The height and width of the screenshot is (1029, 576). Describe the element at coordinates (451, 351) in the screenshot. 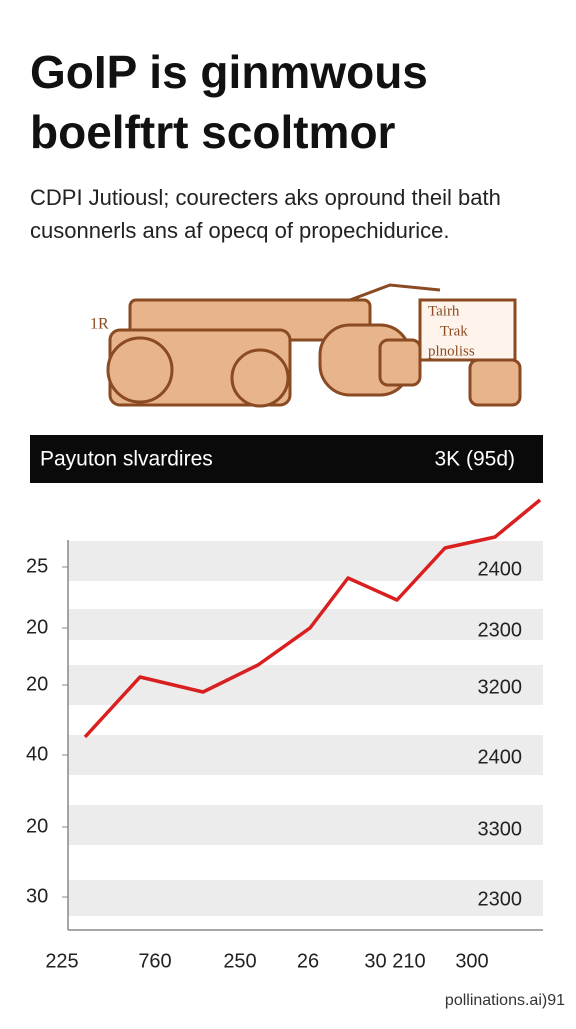

I see `illustration-label: plnoliss` at that location.